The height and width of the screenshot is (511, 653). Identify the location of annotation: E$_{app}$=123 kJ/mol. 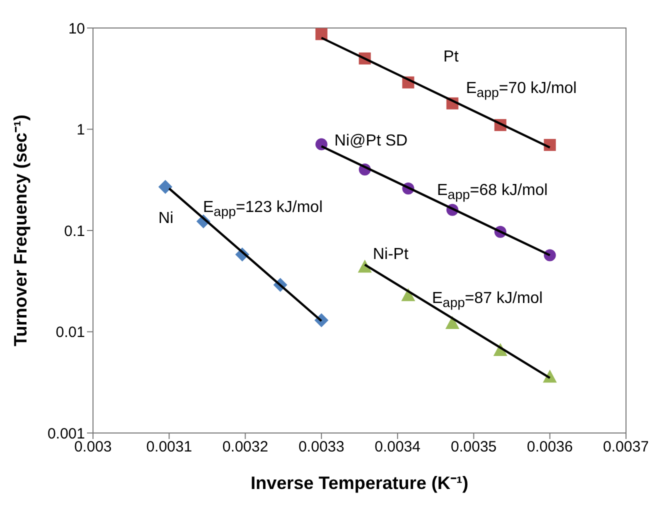
(263, 210).